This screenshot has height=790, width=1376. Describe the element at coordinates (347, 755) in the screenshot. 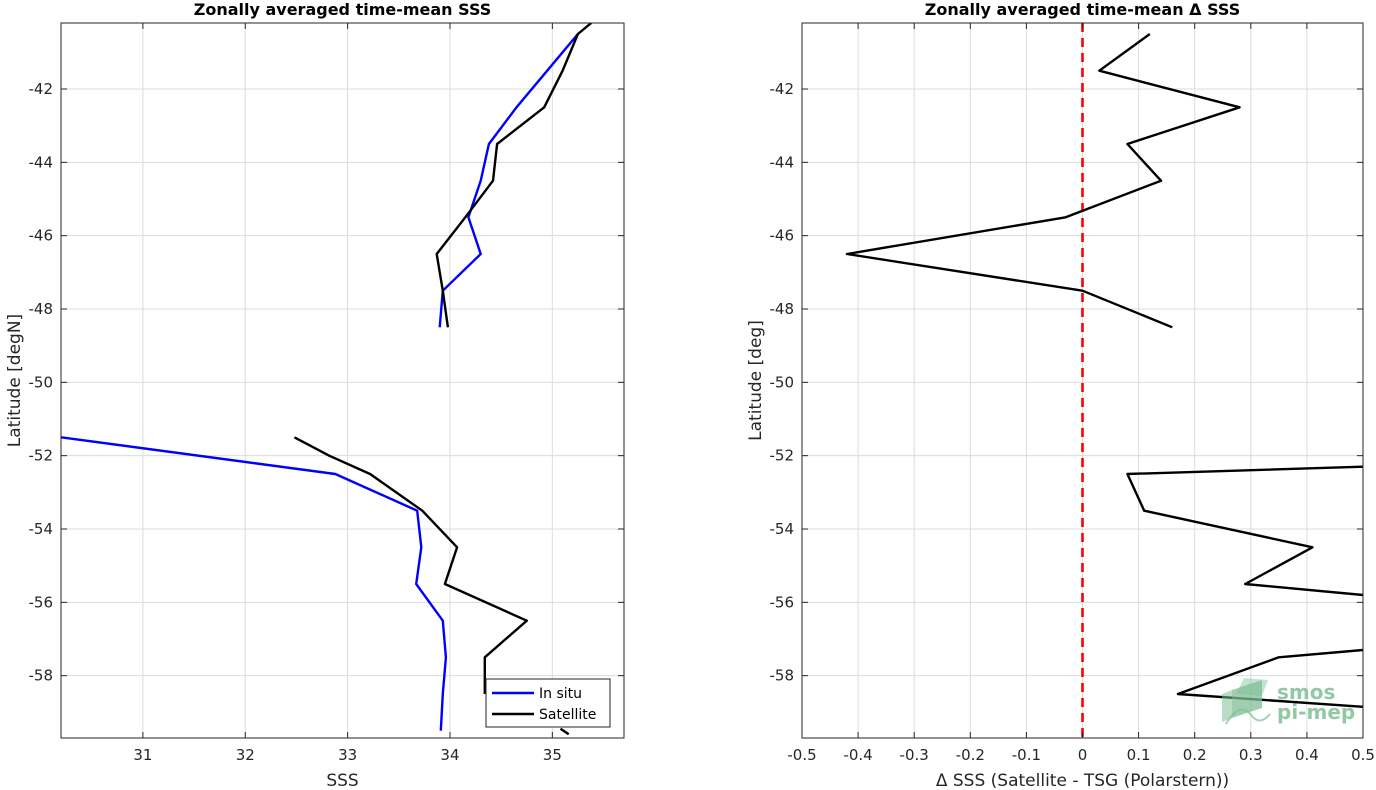

I see `x-tick-label: 33` at that location.